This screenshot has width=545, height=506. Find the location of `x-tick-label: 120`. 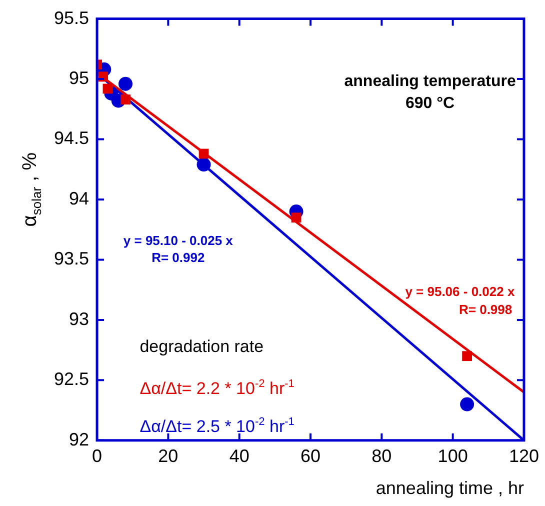

x-tick-label: 120 is located at coordinates (524, 456).